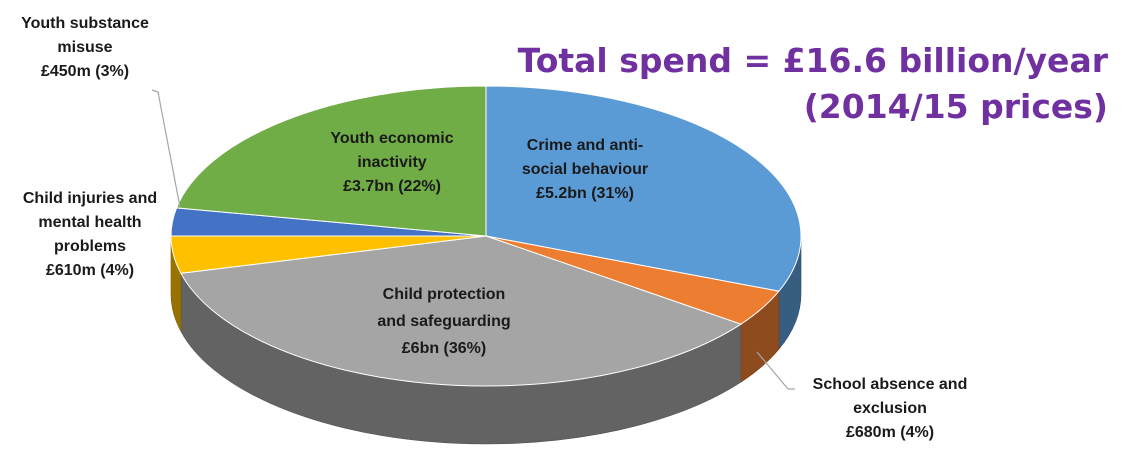 Image resolution: width=1123 pixels, height=455 pixels. What do you see at coordinates (775, 370) in the screenshot?
I see `leader-line-school` at bounding box center [775, 370].